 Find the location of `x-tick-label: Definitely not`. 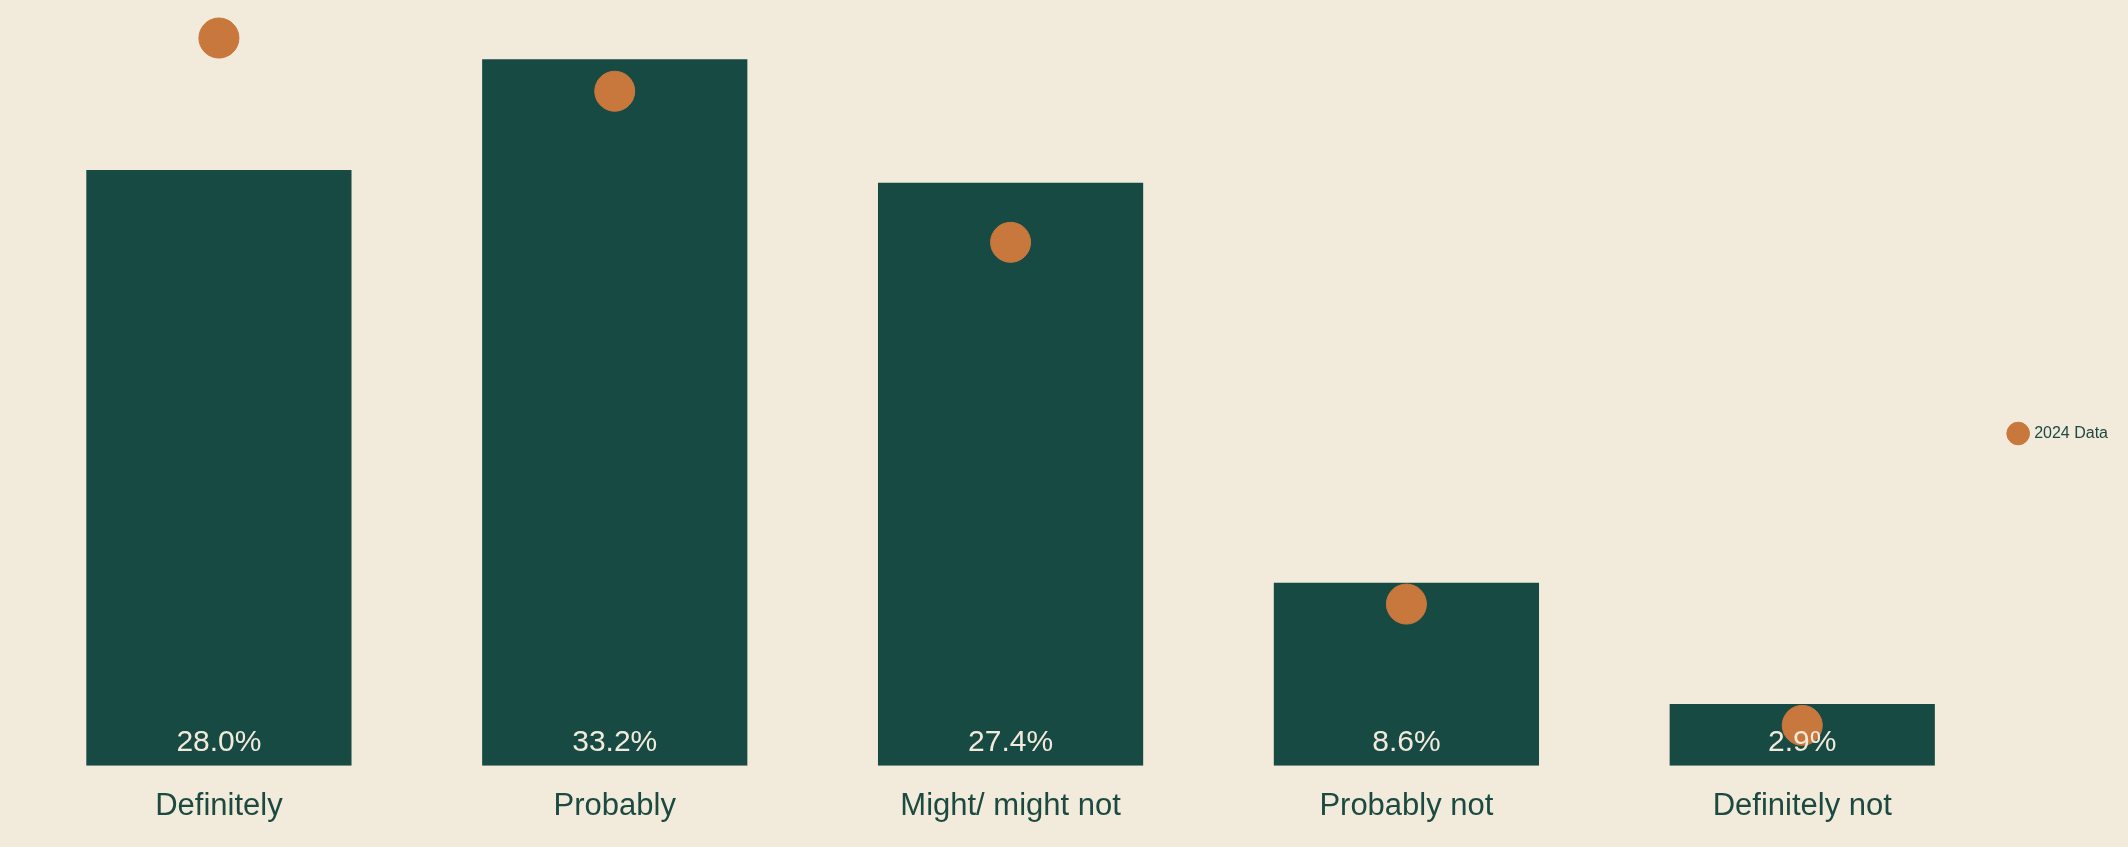

x-tick-label: Definitely not is located at coordinates (1802, 804).